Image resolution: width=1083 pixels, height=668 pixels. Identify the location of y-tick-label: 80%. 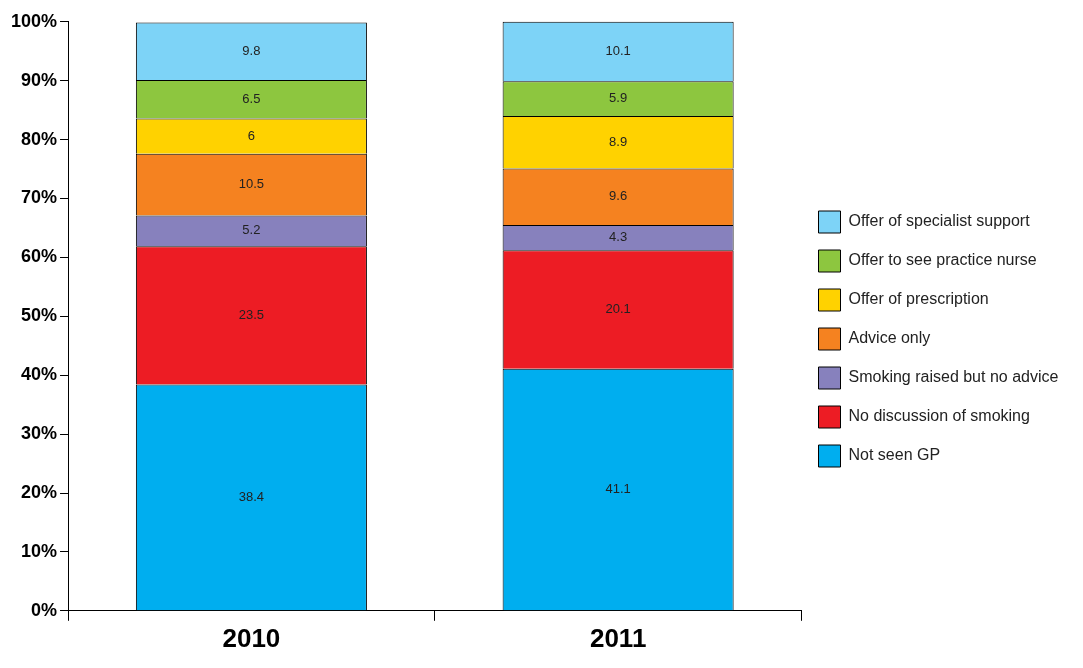
(39, 138).